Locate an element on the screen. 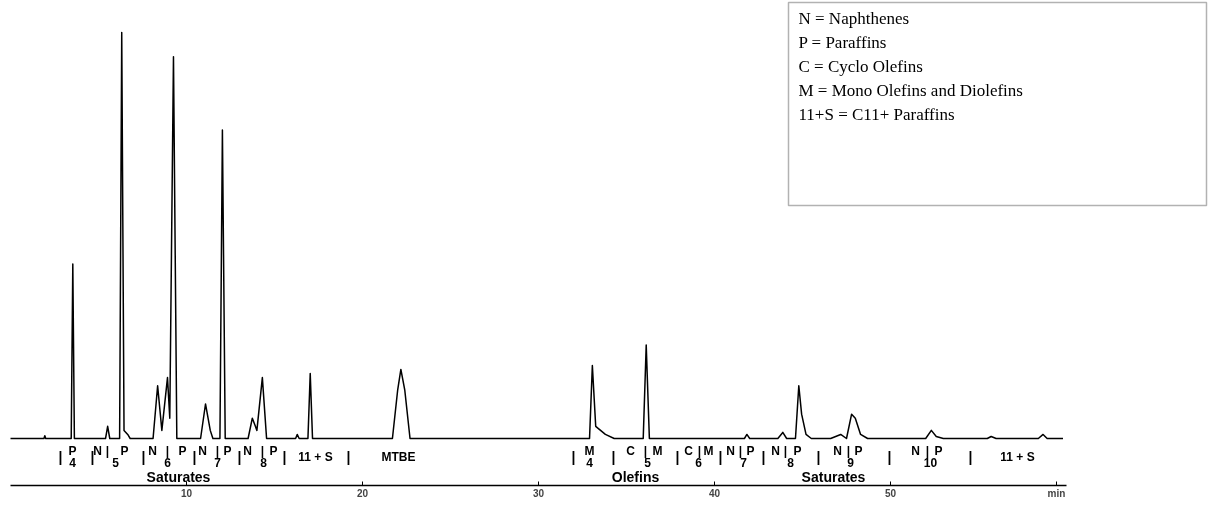  x-tick-label: 20 is located at coordinates (362, 493).